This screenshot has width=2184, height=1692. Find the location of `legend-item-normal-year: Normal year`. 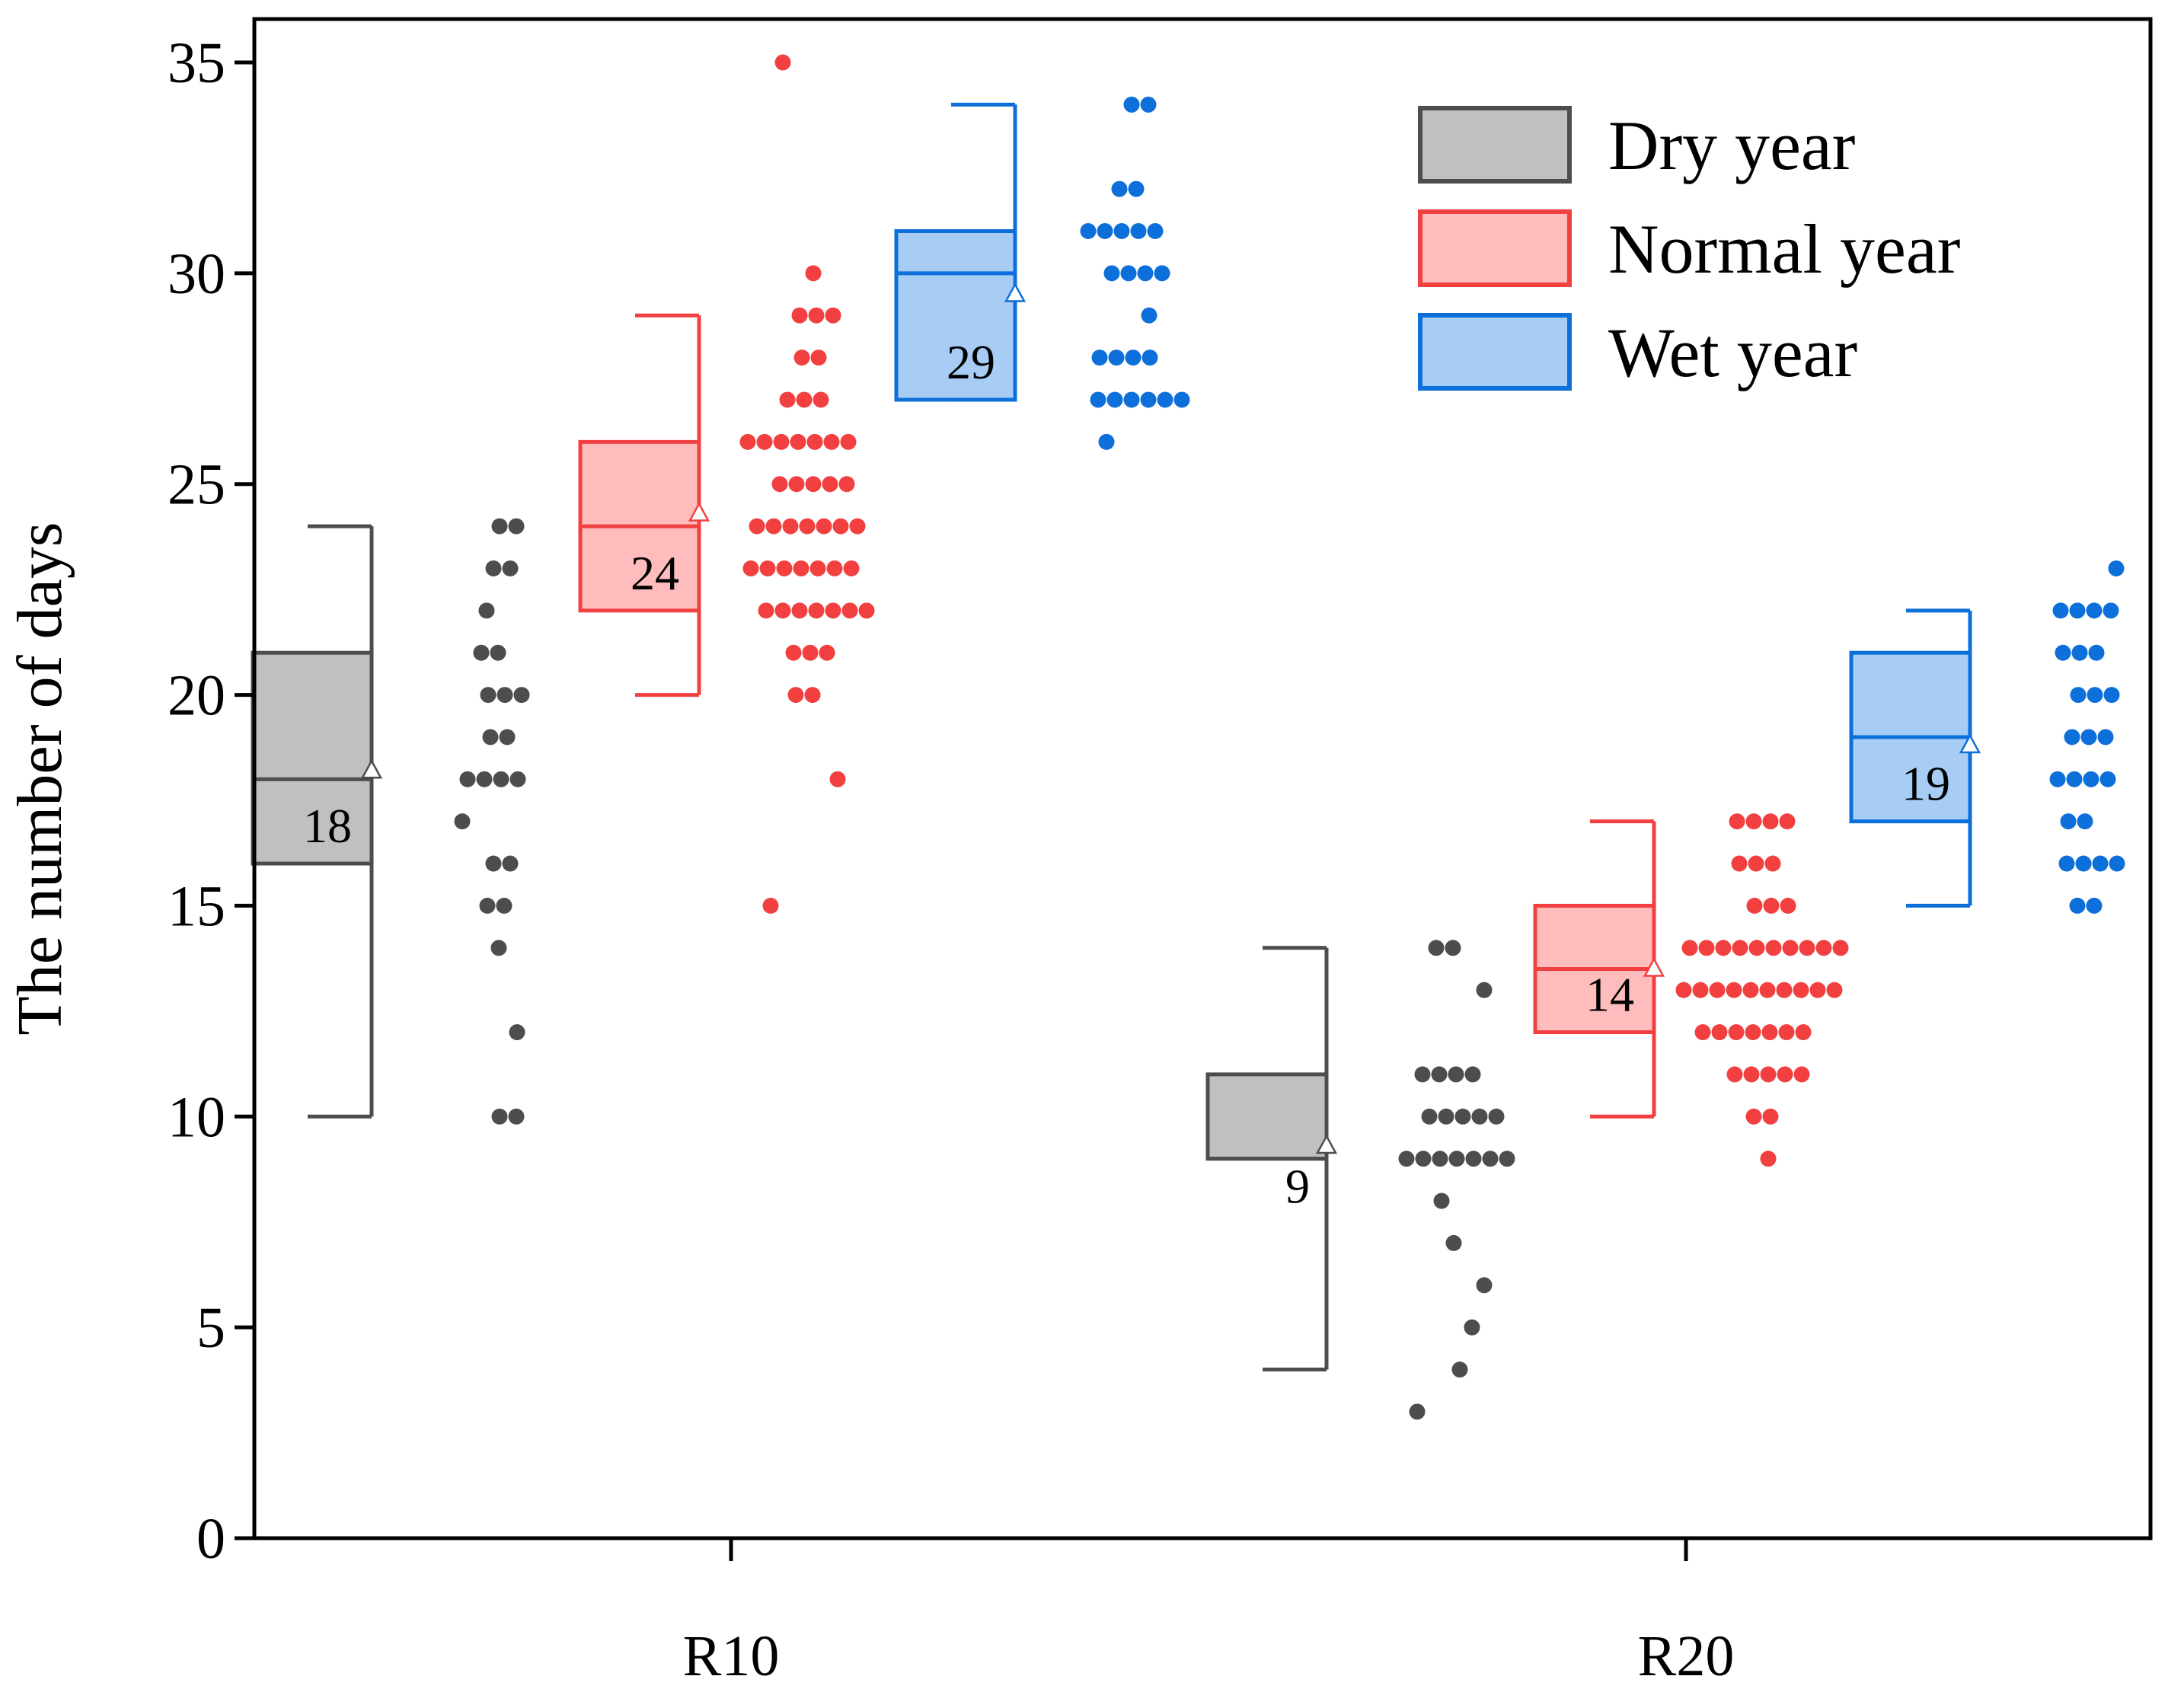

legend-item-normal-year: Normal year is located at coordinates (1689, 248).